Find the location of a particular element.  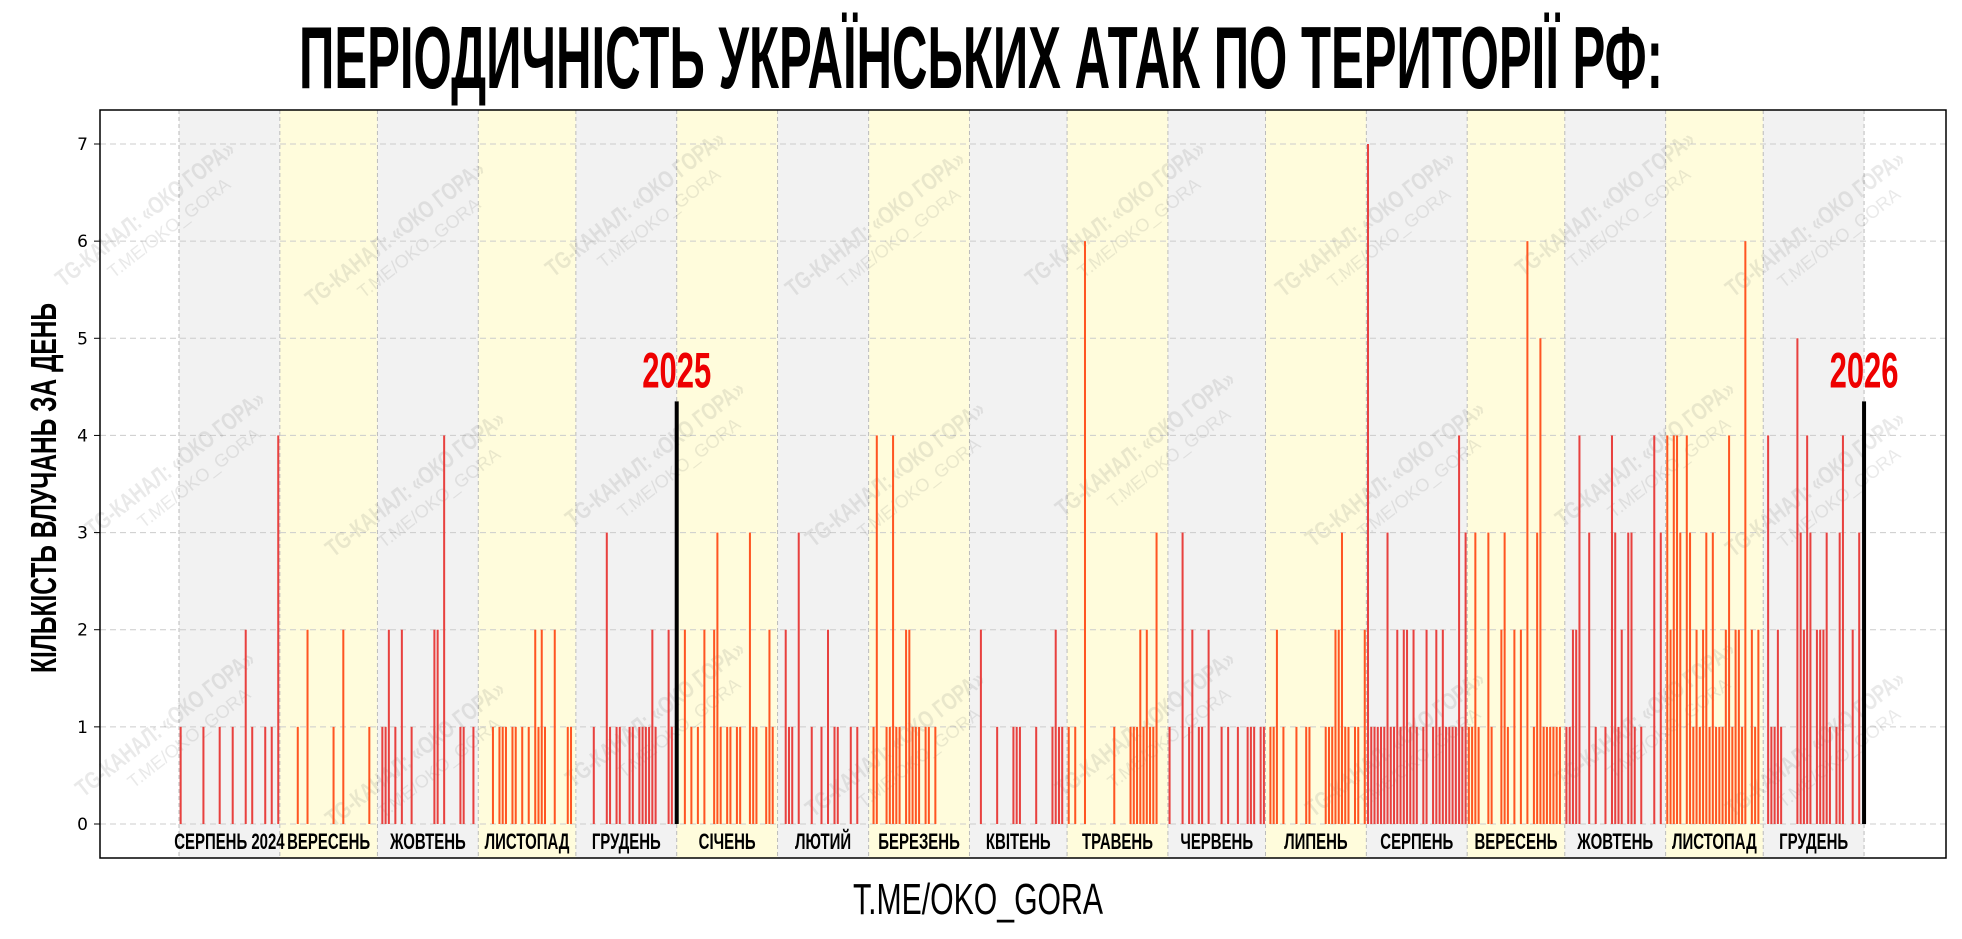

month-label: СЕРПЕНЬ is located at coordinates (1416, 841).